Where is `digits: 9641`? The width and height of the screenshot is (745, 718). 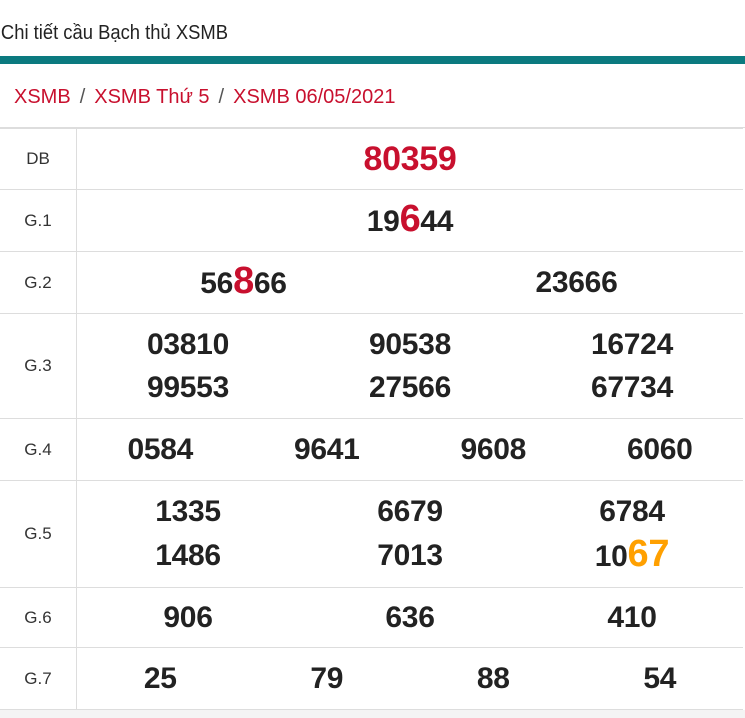 digits: 9641 is located at coordinates (326, 449).